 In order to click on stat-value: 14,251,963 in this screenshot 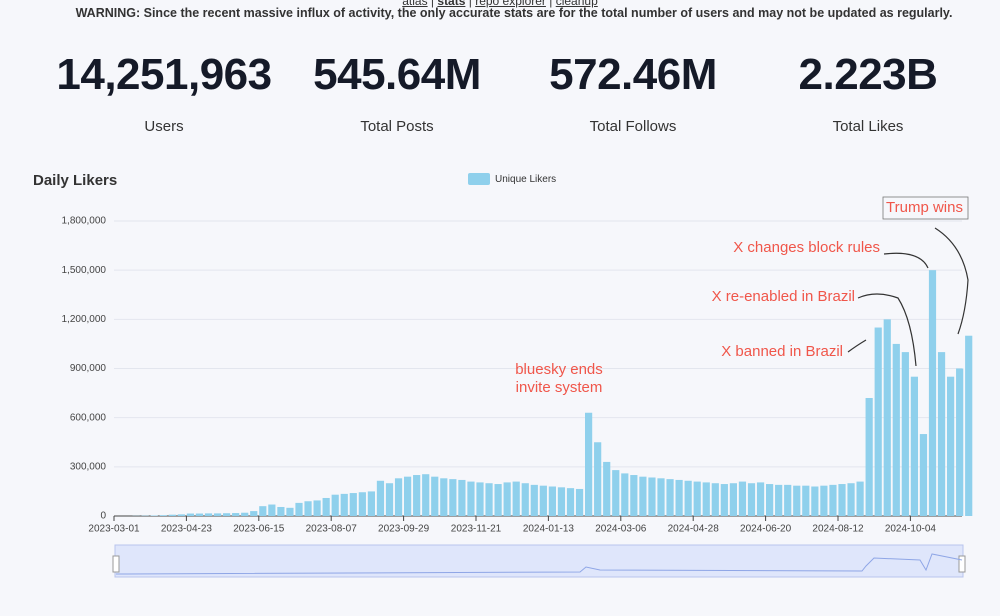, I will do `click(164, 74)`.